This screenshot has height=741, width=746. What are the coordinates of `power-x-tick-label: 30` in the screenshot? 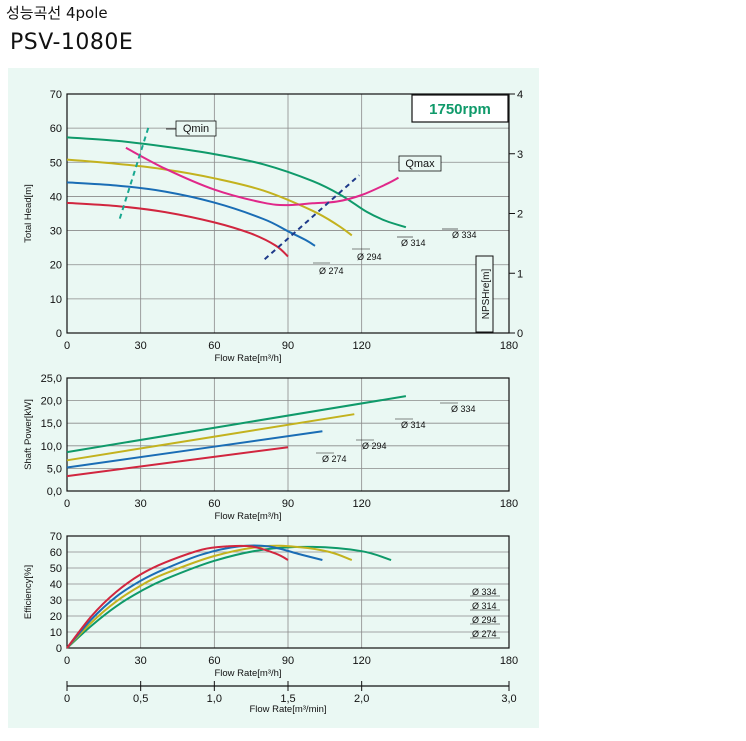 It's located at (141, 504).